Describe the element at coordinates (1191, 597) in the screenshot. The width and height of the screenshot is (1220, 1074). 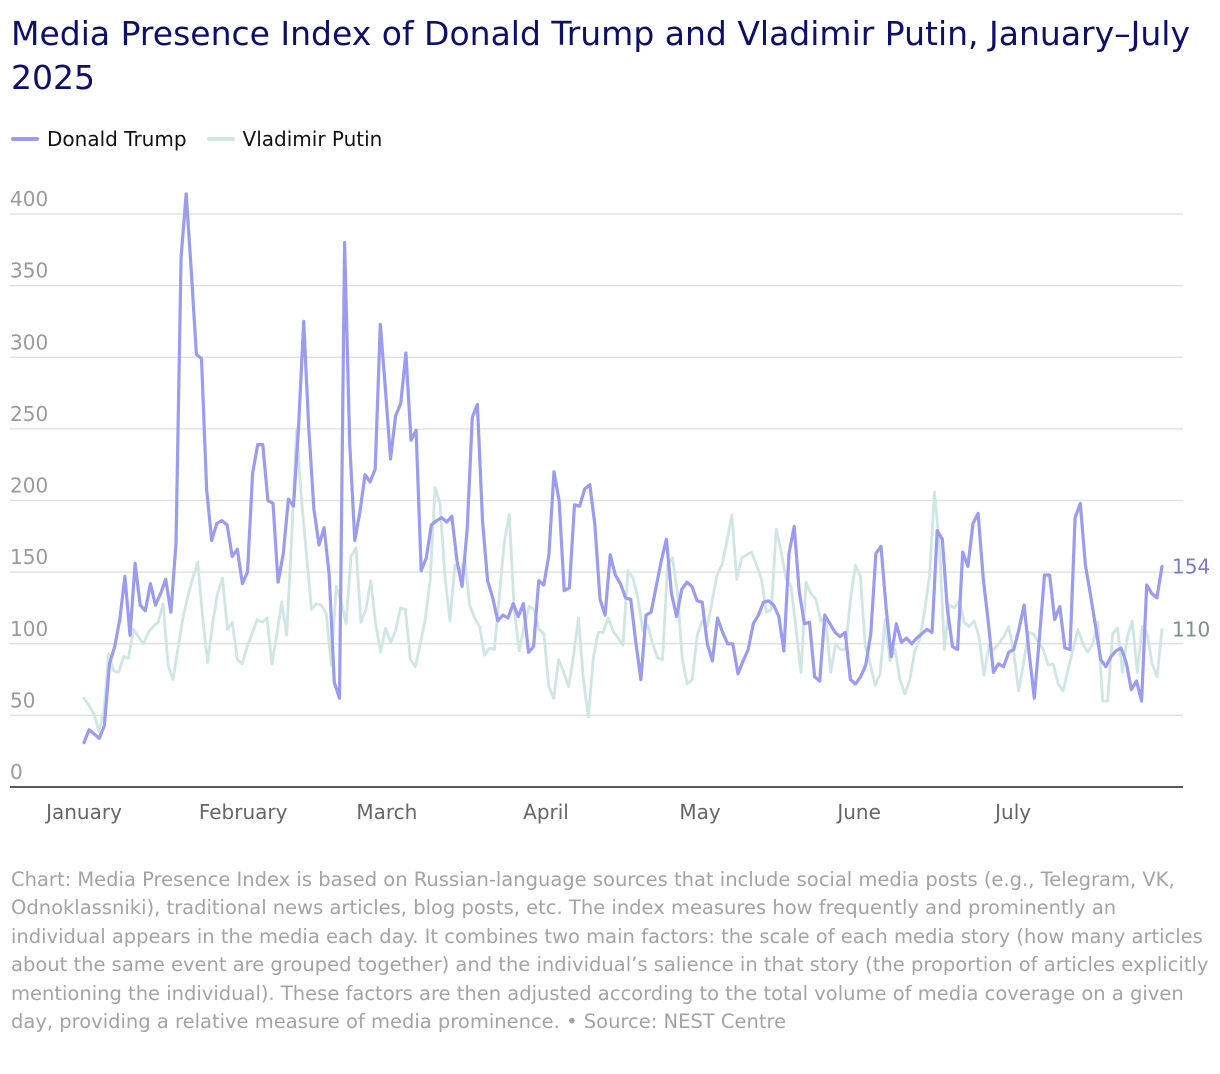
I see `end-labels: 154 110` at that location.